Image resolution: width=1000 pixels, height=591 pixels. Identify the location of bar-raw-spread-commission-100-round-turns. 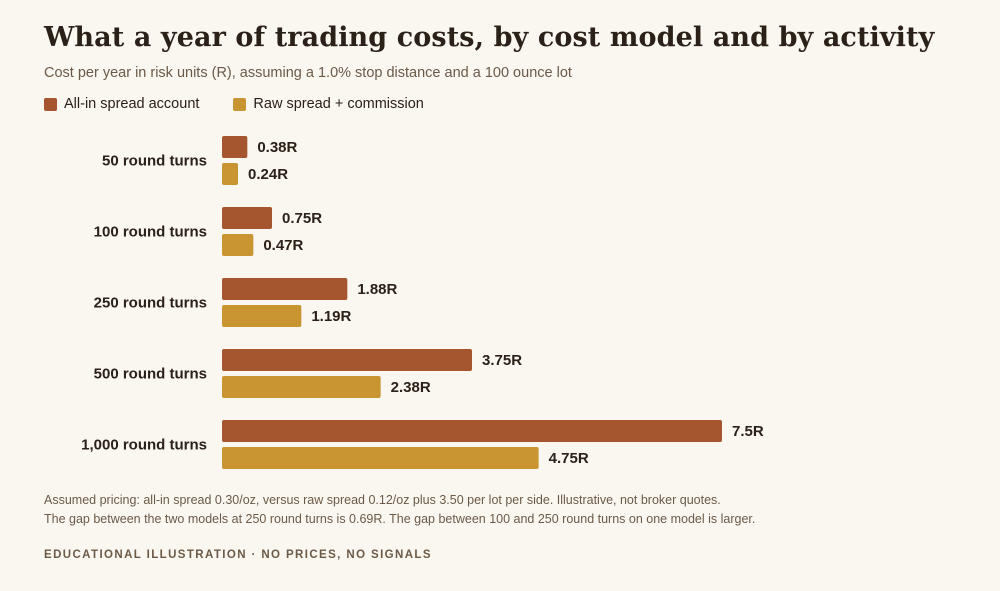
(238, 245).